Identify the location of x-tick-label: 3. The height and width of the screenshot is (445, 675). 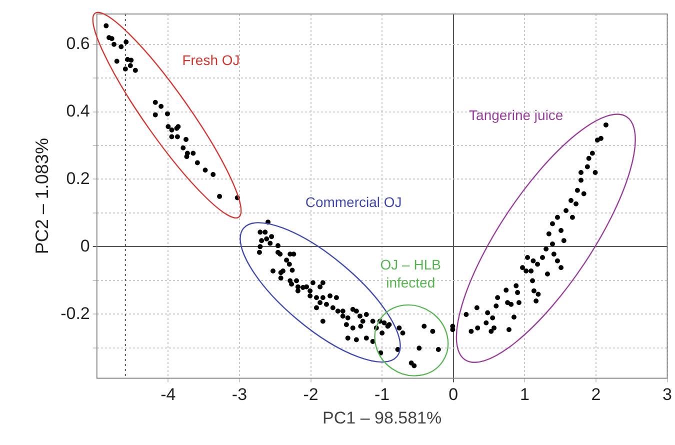
(667, 394).